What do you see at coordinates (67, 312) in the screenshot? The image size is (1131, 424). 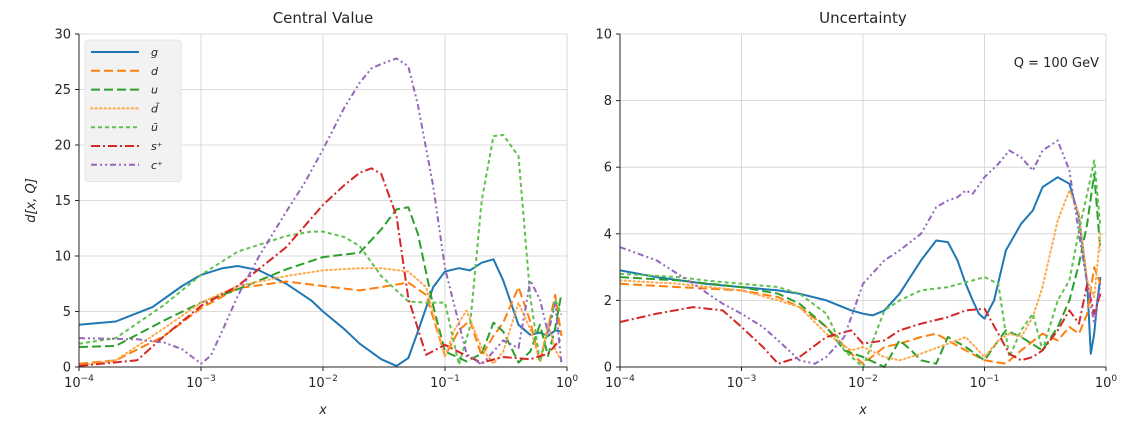 I see `y-tick-label: 5` at bounding box center [67, 312].